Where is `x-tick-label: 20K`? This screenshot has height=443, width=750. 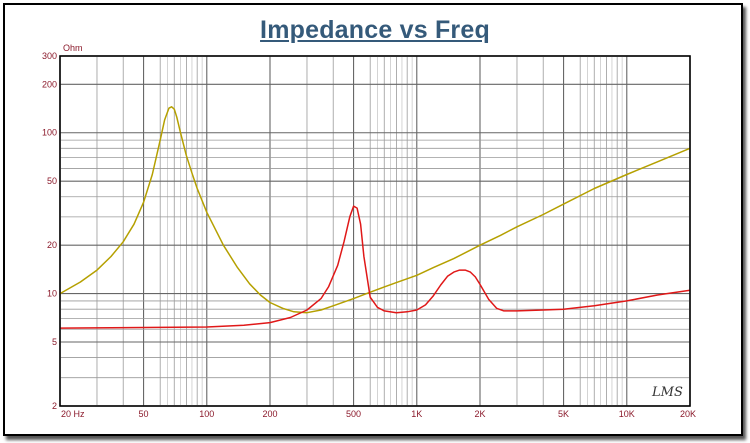 x-tick-label: 20K is located at coordinates (688, 414).